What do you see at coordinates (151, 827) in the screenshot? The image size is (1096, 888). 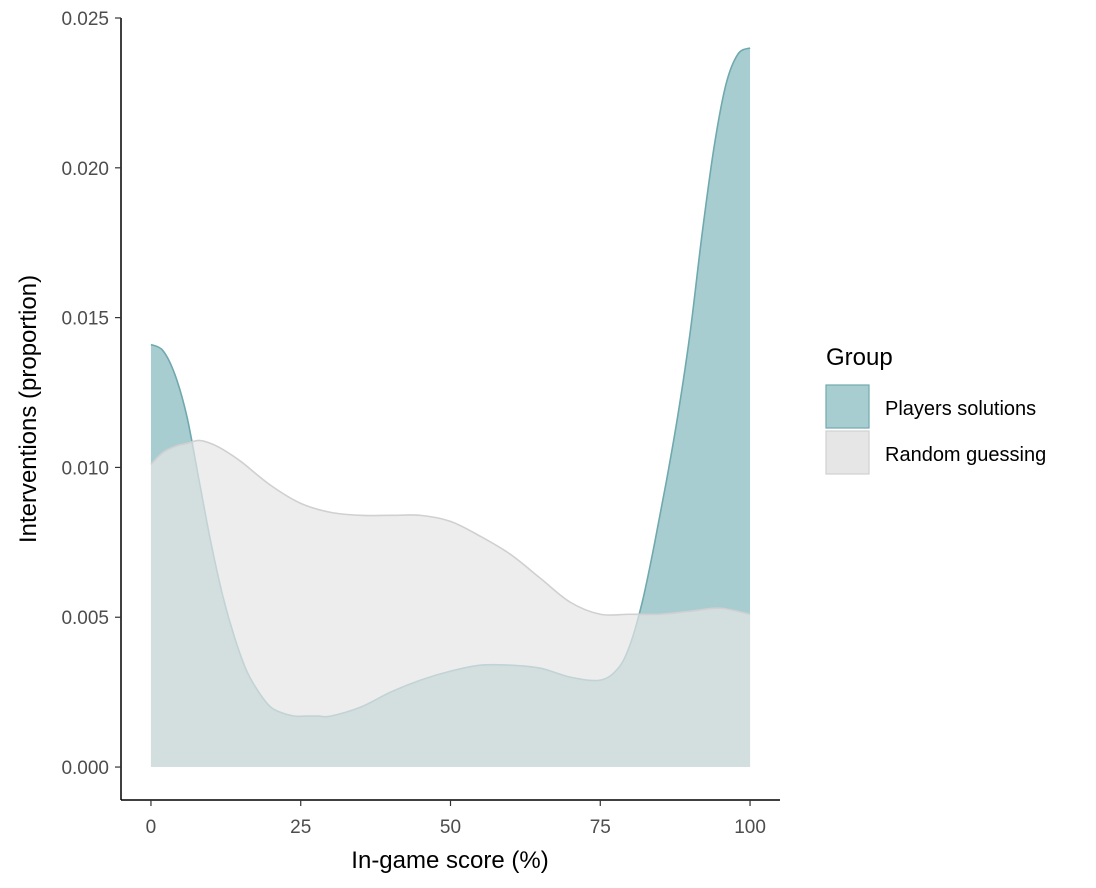 I see `x-tick-label: 0` at bounding box center [151, 827].